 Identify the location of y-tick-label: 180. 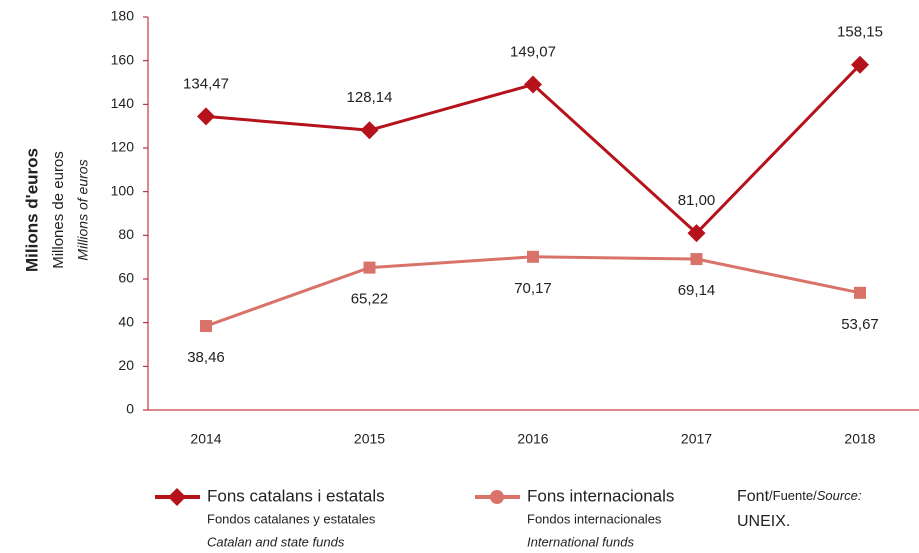
(123, 16).